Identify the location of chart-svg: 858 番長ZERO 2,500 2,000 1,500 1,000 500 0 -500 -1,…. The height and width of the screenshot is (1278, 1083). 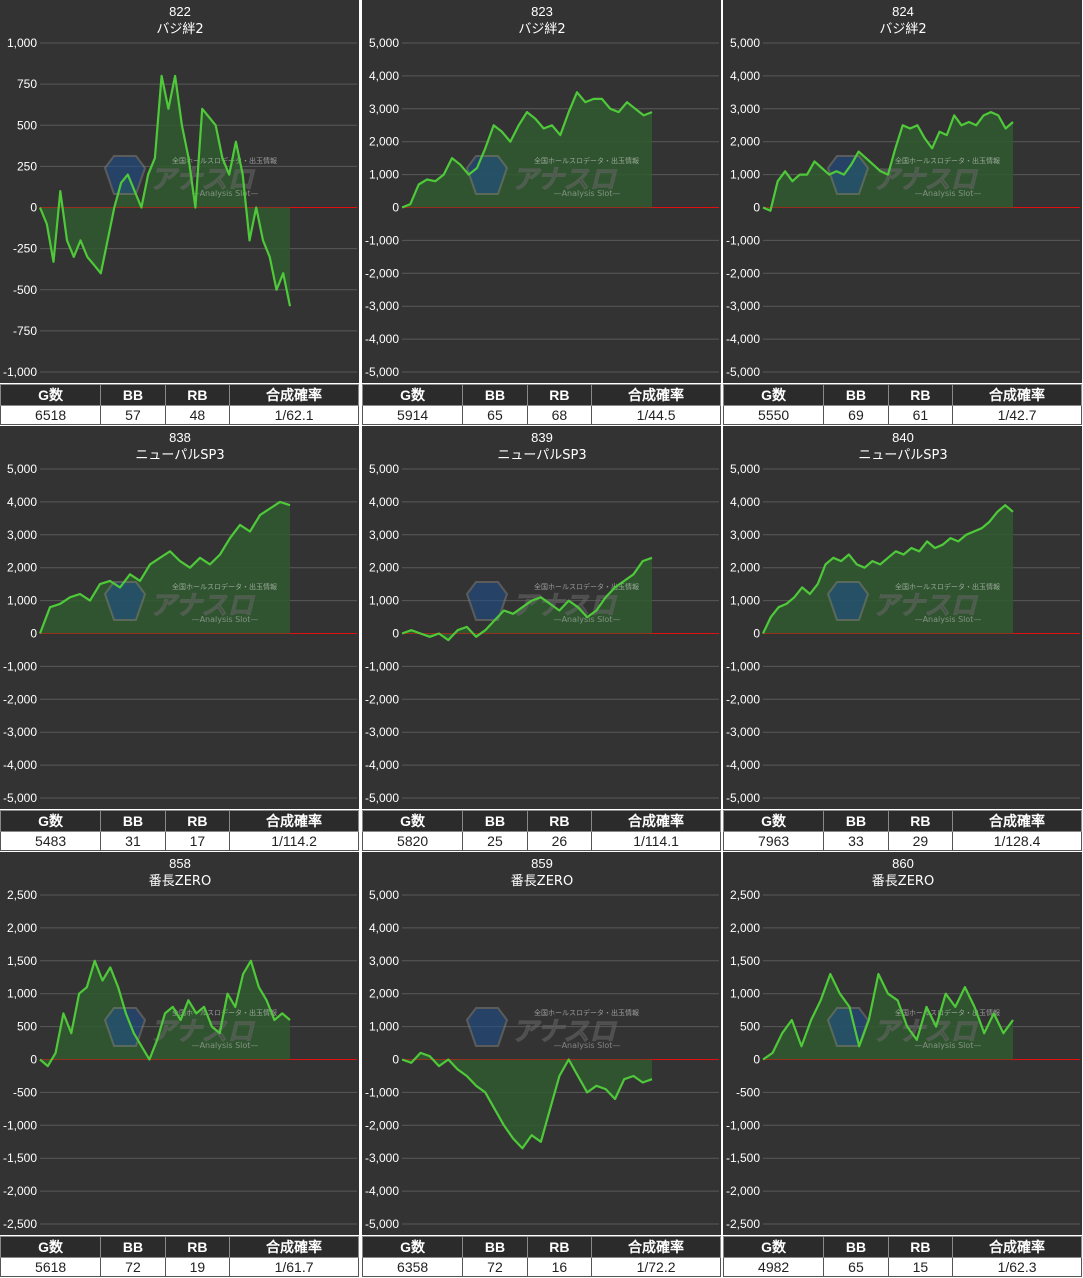
(180, 1043).